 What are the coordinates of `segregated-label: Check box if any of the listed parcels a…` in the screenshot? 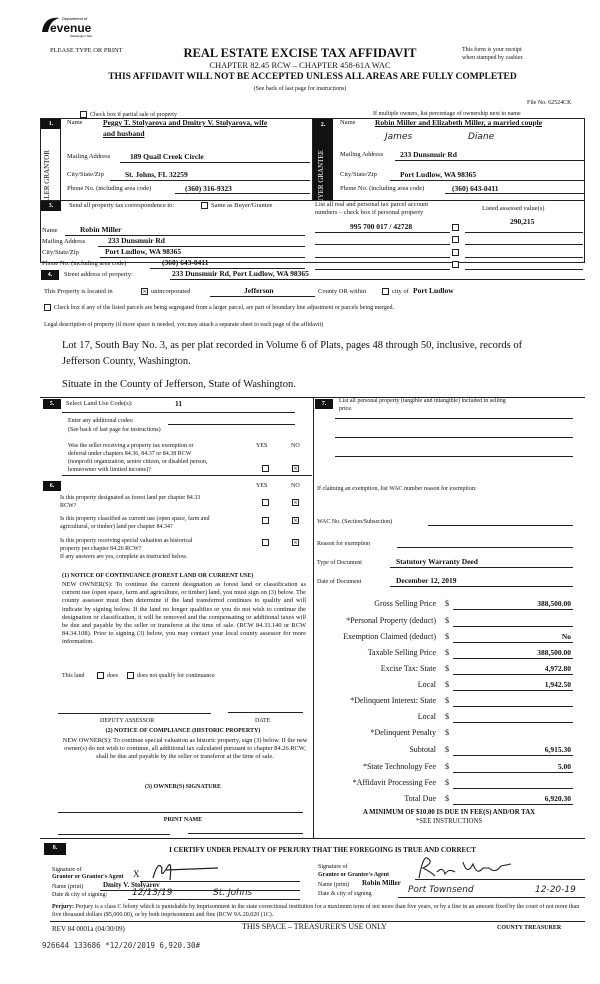 It's located at (224, 308).